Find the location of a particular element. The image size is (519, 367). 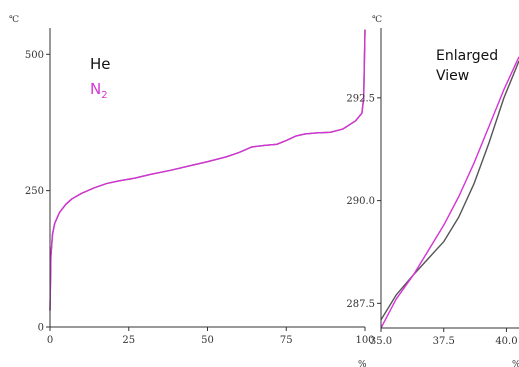

main-y-tick-label: 500 is located at coordinates (34, 55).